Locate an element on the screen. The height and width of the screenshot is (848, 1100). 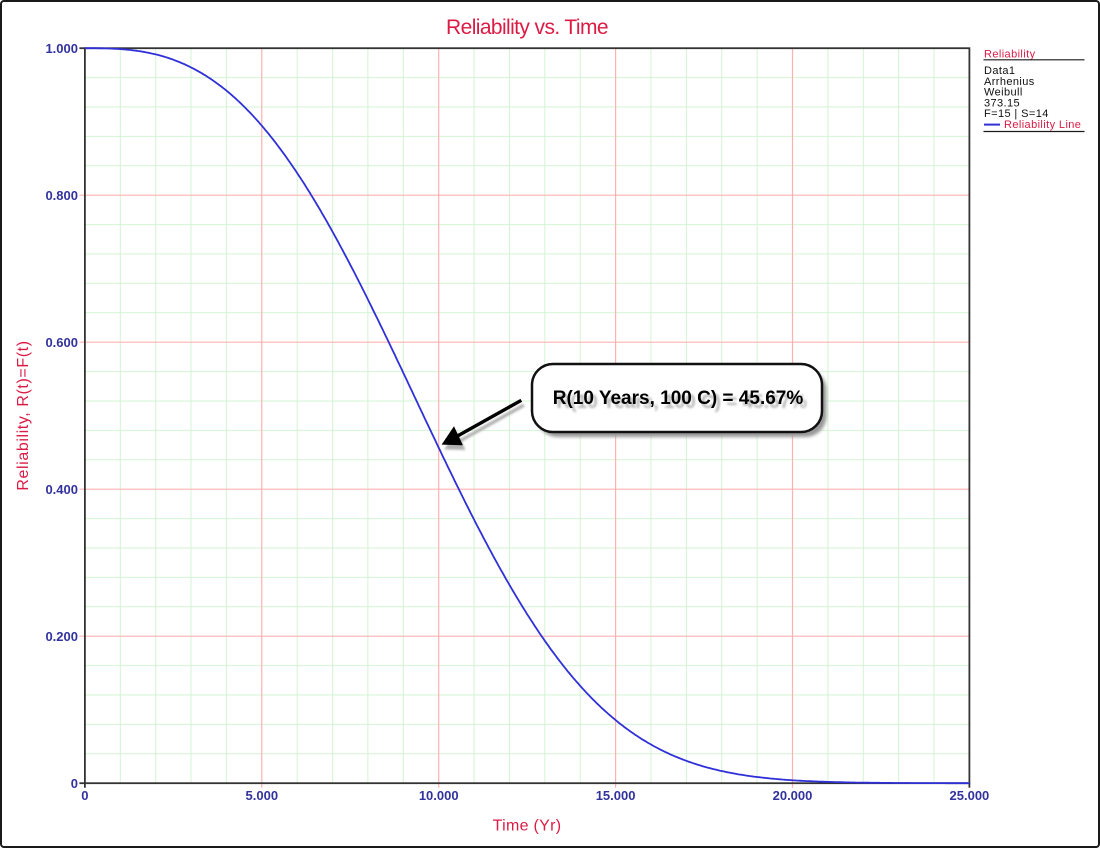
svg-text: Reliability, R(t)=F(t) is located at coordinates (23, 415).